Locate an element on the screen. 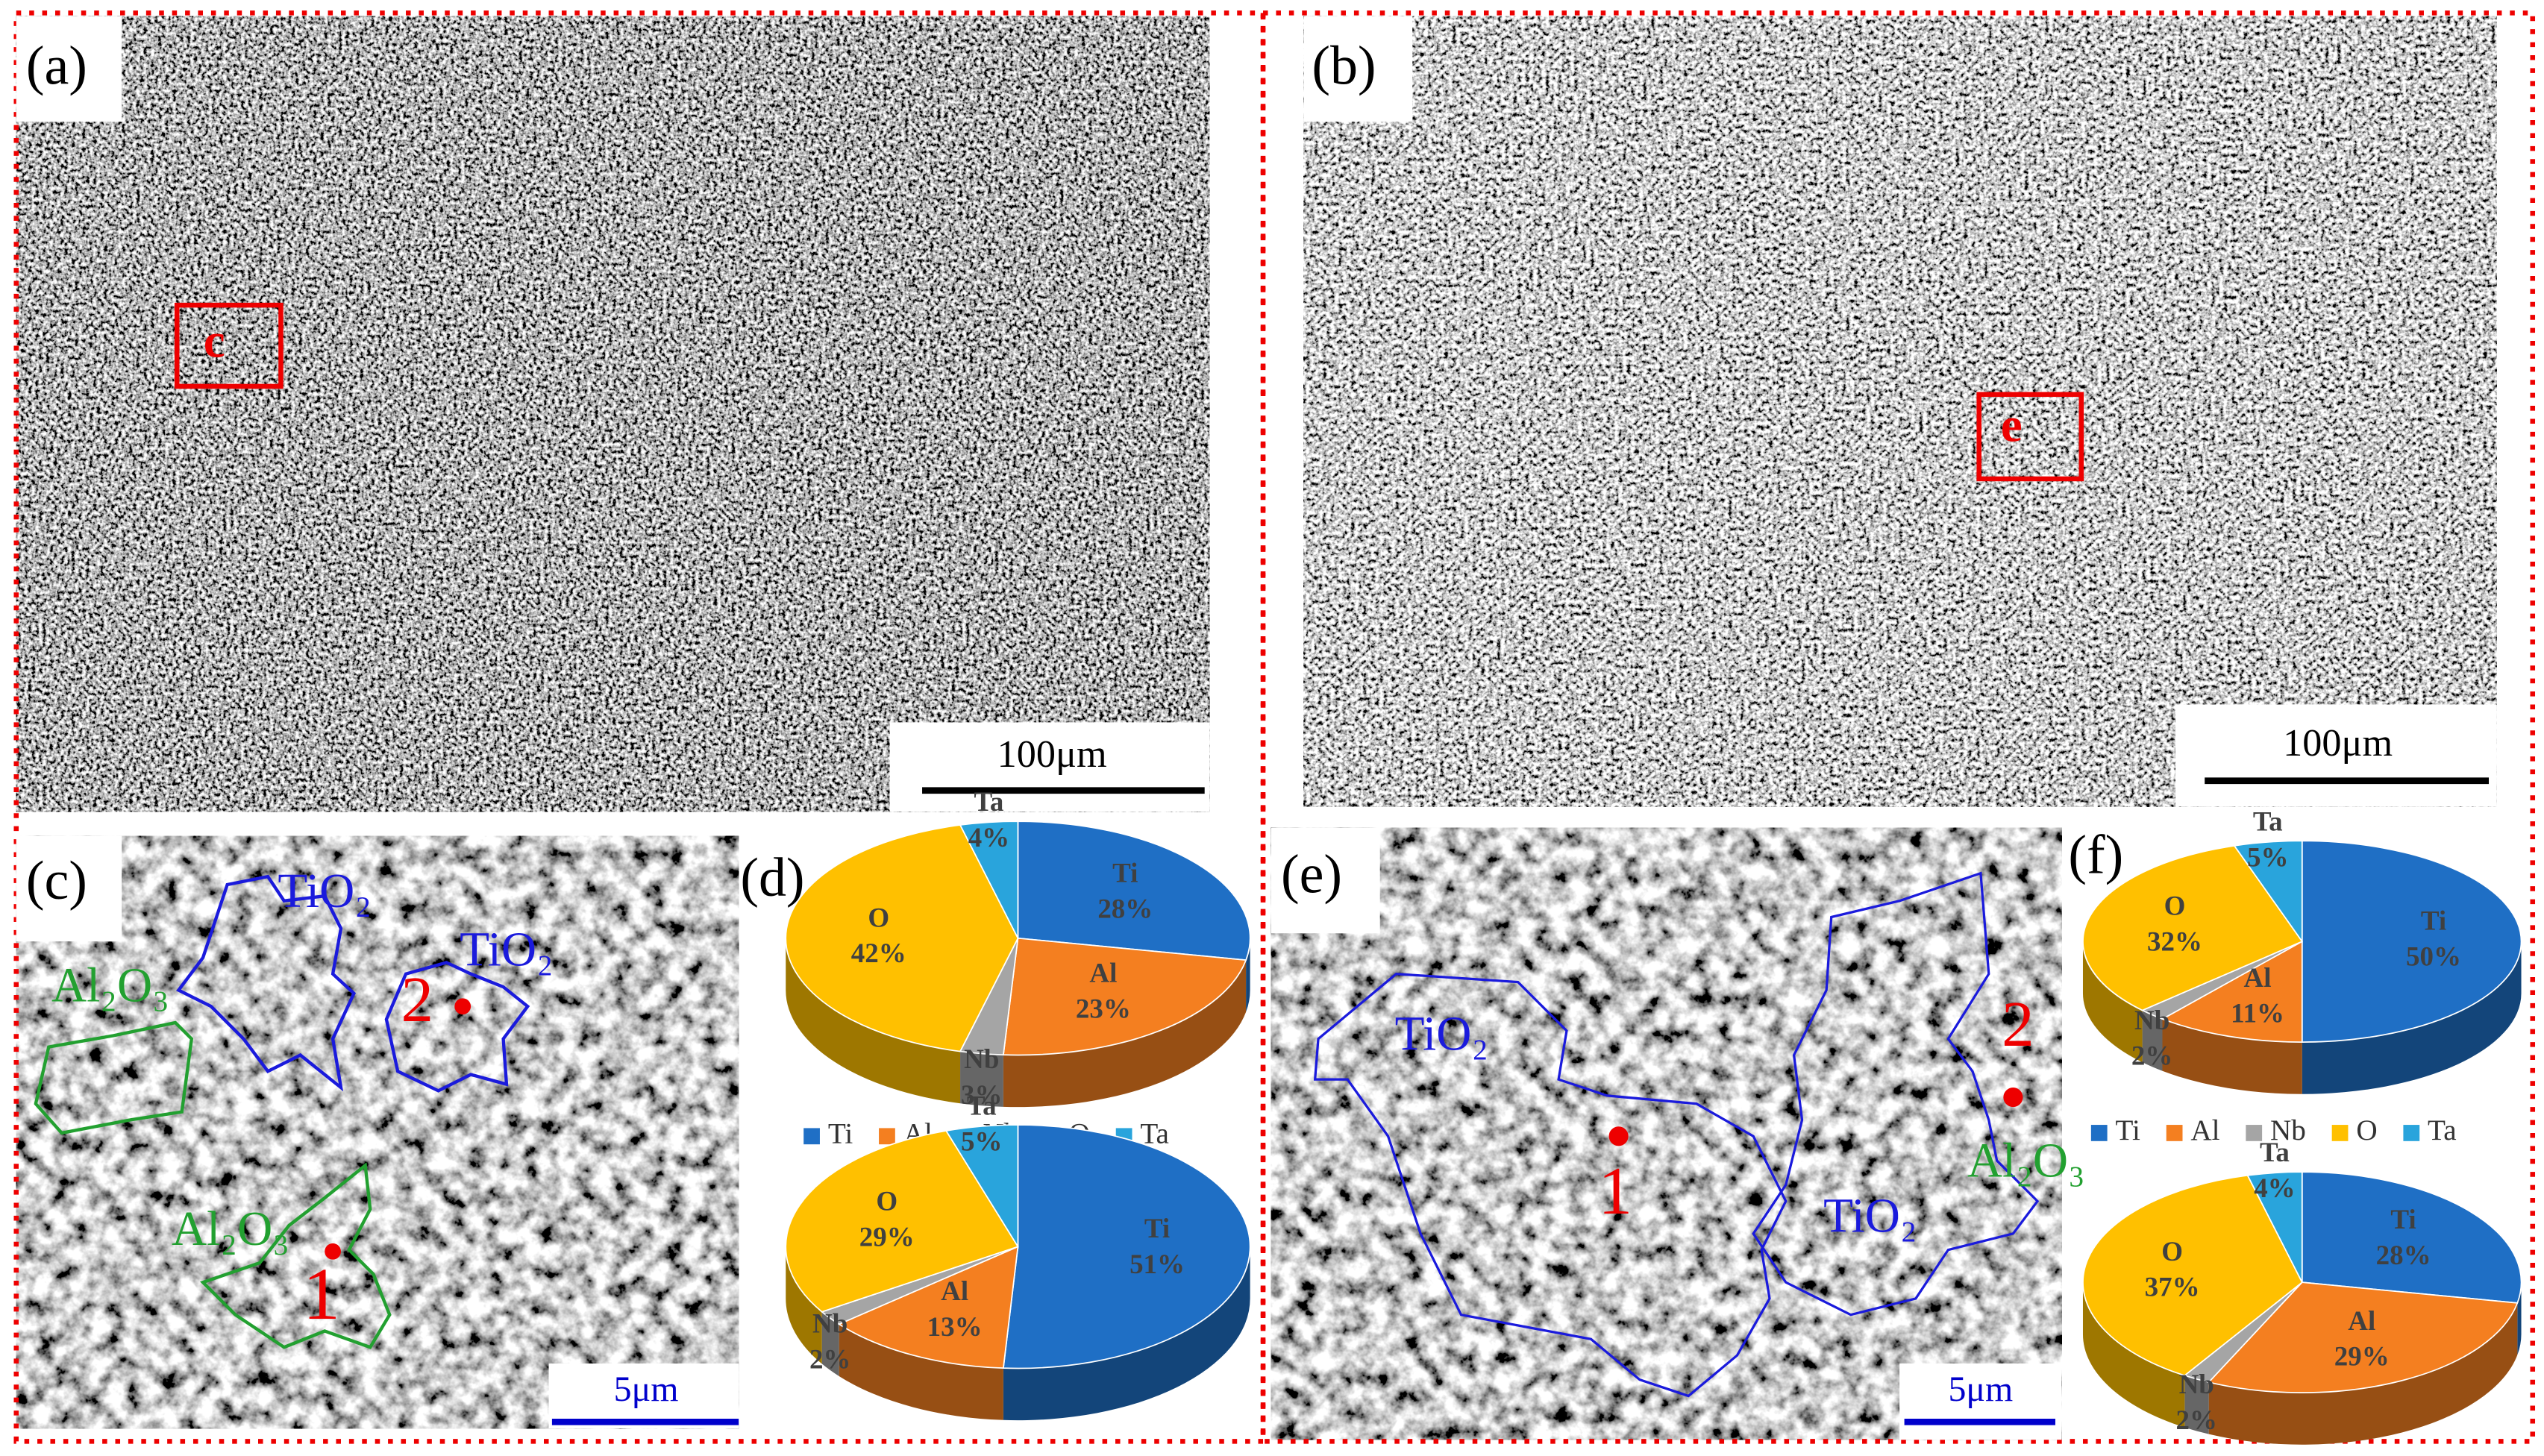 Image resolution: width=2544 pixels, height=1456 pixels. panel-label: (b) is located at coordinates (1344, 66).